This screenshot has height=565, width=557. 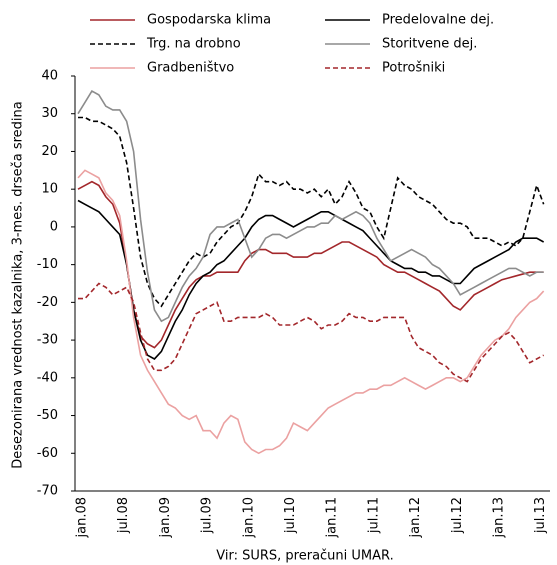 What do you see at coordinates (209, 20) in the screenshot?
I see `legend-label: Gospodarska klima` at bounding box center [209, 20].